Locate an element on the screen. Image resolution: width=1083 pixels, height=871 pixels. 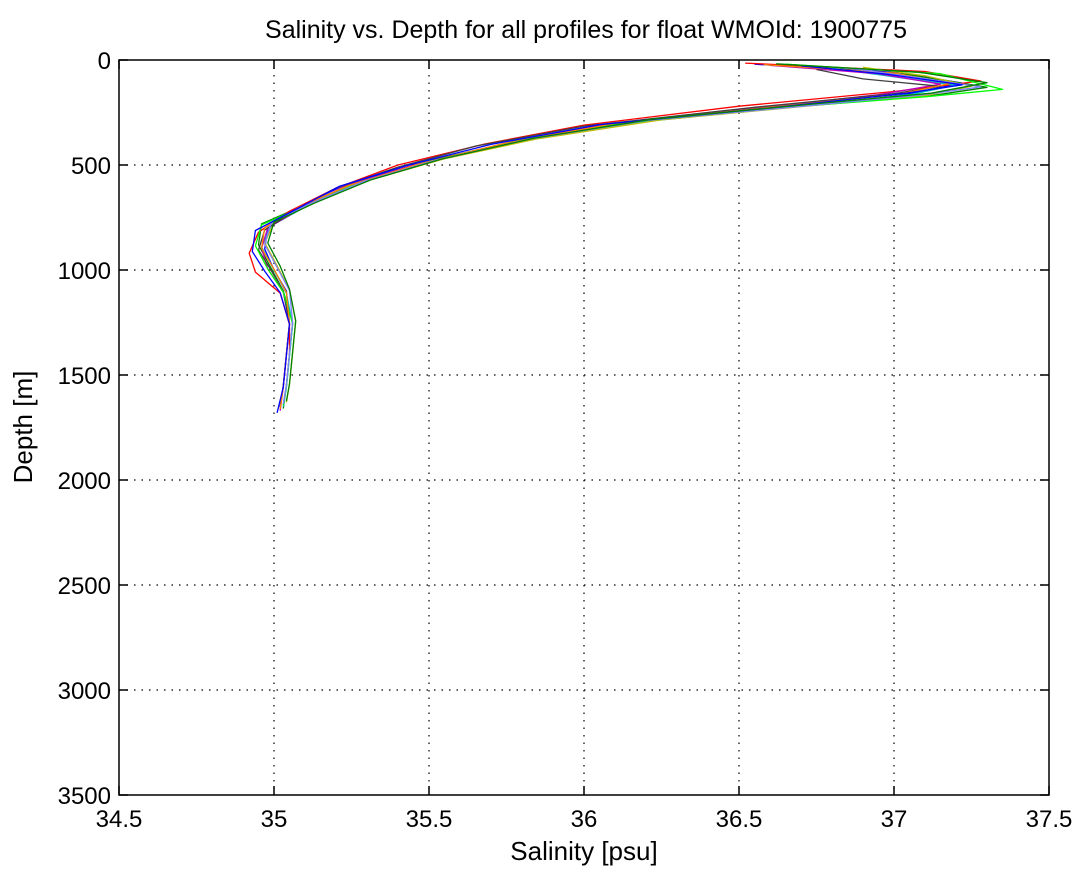
x-tick-label: 36 is located at coordinates (584, 819).